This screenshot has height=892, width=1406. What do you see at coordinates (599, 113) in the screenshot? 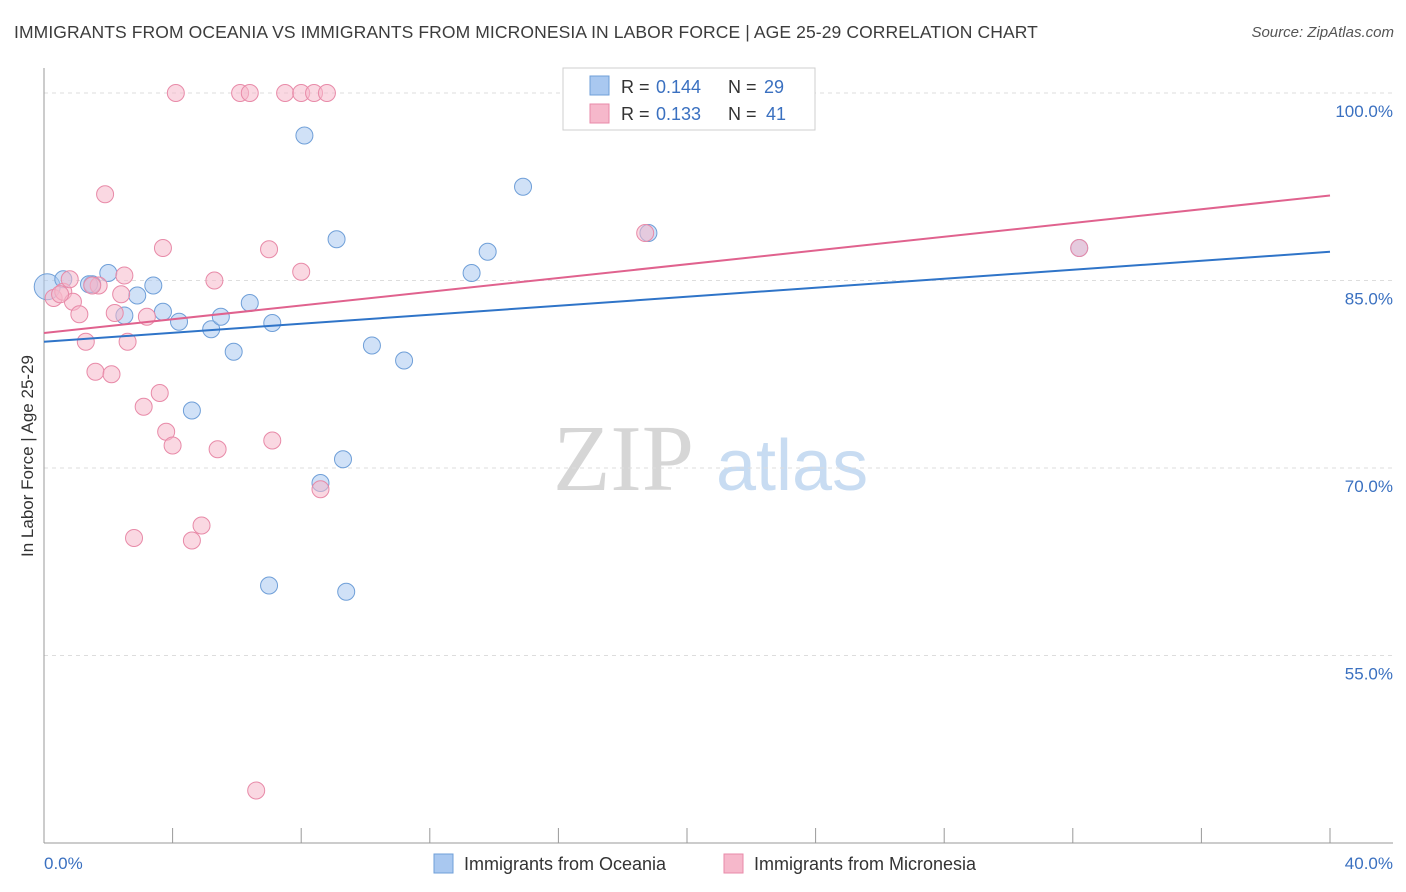
I see `stats-legend-swatch-micronesia` at bounding box center [599, 113].